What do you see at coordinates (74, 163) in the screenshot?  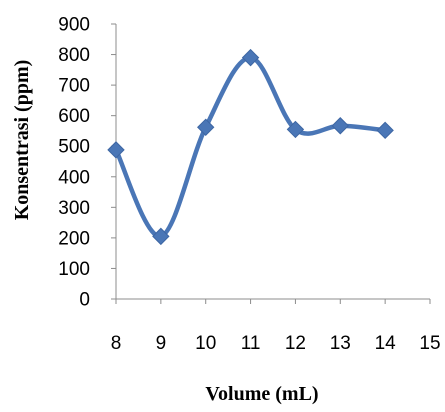 I see `y-tick-labels: 0 100 200 300 400 500 600 700 800 900` at bounding box center [74, 163].